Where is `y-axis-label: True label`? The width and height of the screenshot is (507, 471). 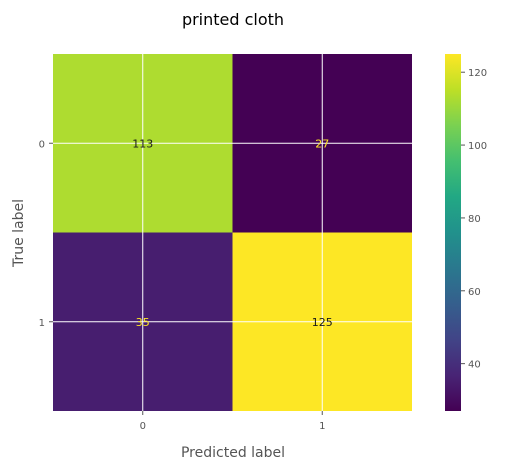 y-axis-label: True label is located at coordinates (19, 233).